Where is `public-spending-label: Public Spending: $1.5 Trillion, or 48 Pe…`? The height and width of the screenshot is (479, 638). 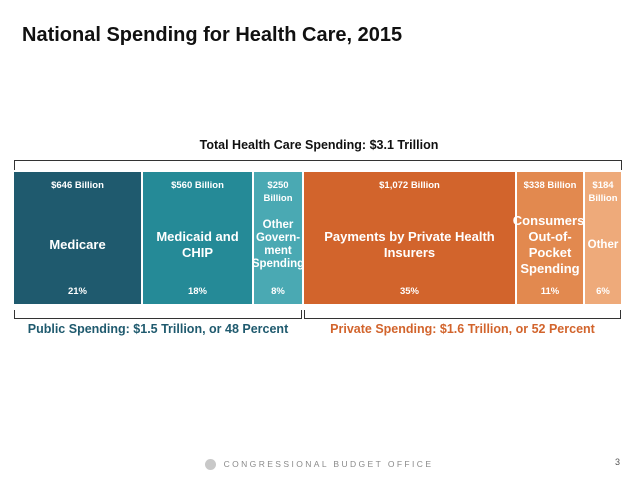
public-spending-label: Public Spending: $1.5 Trillion, or 48 Pe… is located at coordinates (158, 329).